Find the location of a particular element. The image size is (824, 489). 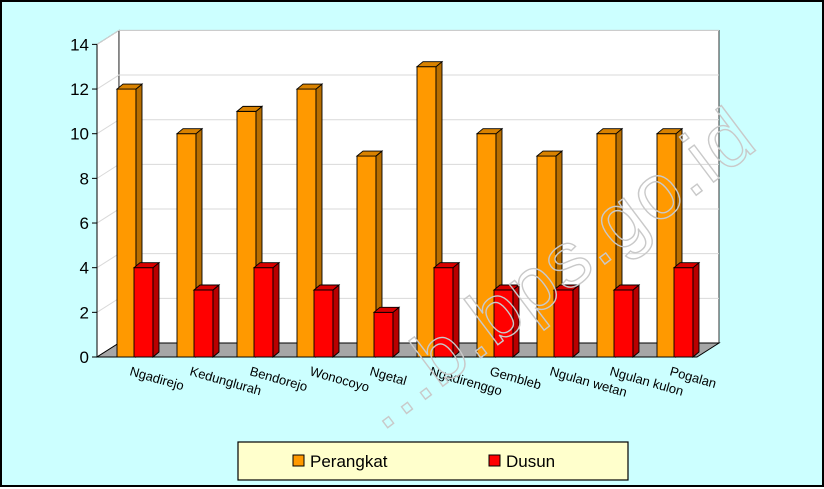

legend-label-perangkat: Perangkat is located at coordinates (349, 461).